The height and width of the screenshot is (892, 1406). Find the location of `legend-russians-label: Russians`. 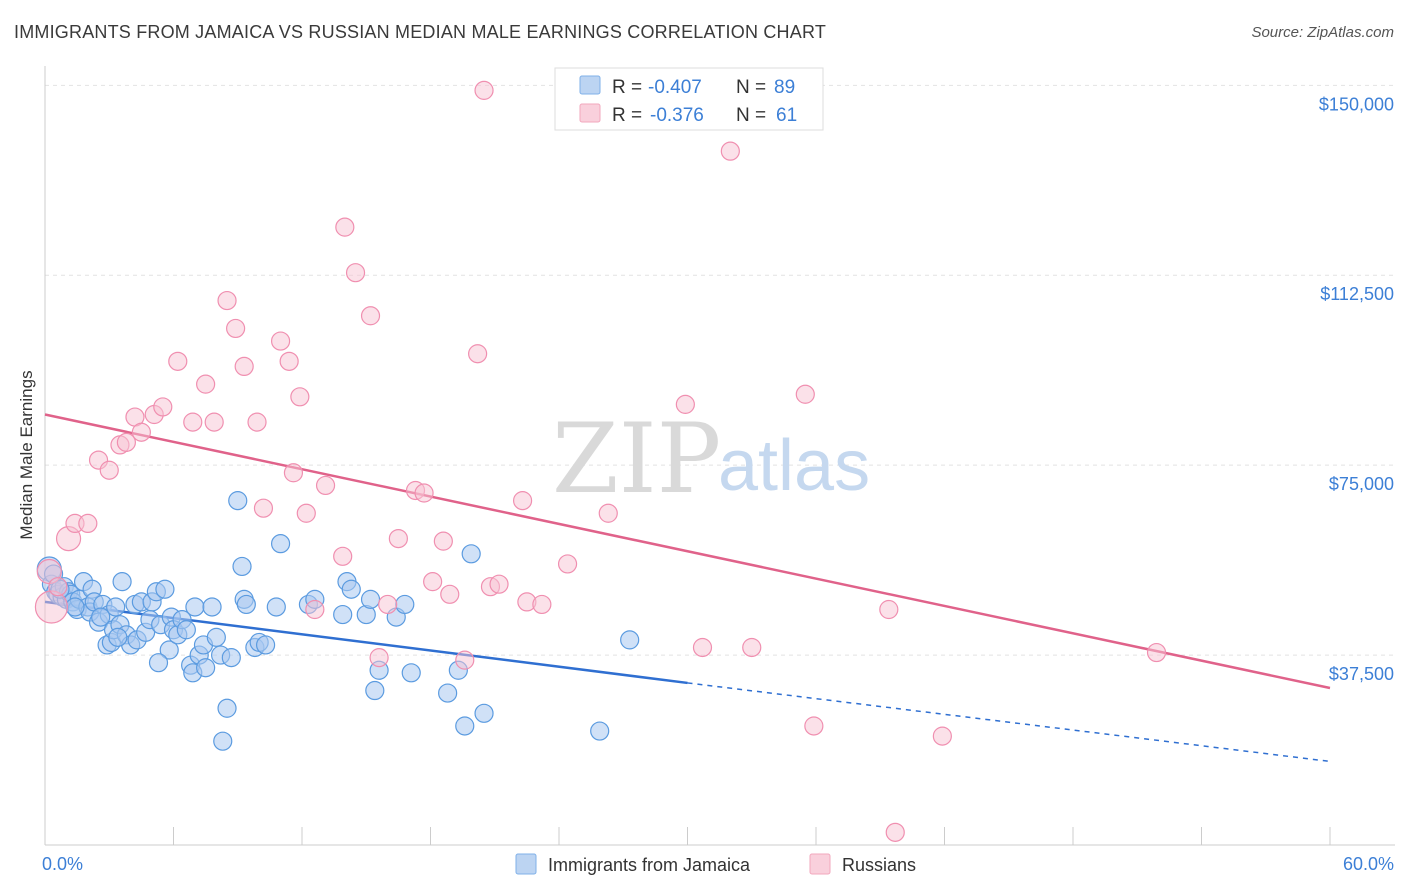

legend-russians-label: Russians is located at coordinates (879, 865).